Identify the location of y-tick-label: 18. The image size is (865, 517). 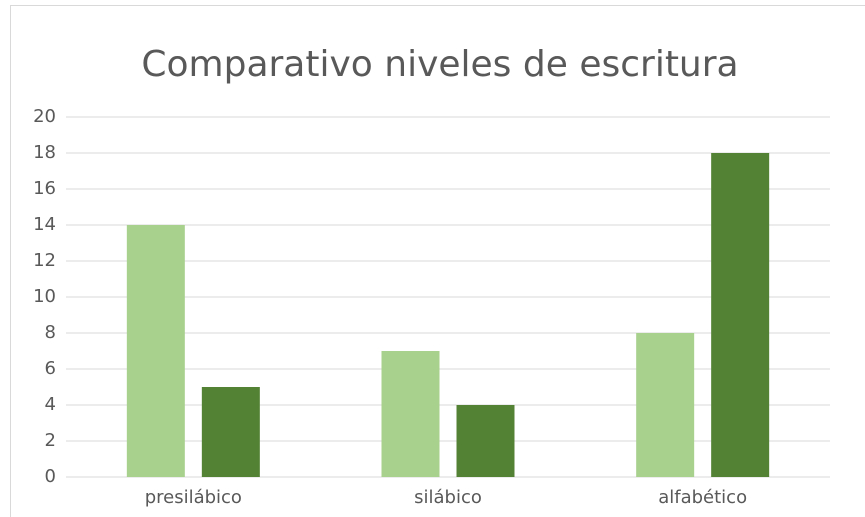
(44, 152).